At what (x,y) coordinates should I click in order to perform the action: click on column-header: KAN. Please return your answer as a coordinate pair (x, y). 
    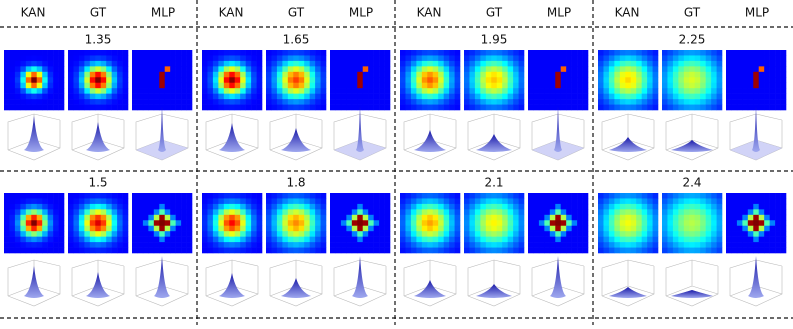
    Looking at the image, I should click on (33, 13).